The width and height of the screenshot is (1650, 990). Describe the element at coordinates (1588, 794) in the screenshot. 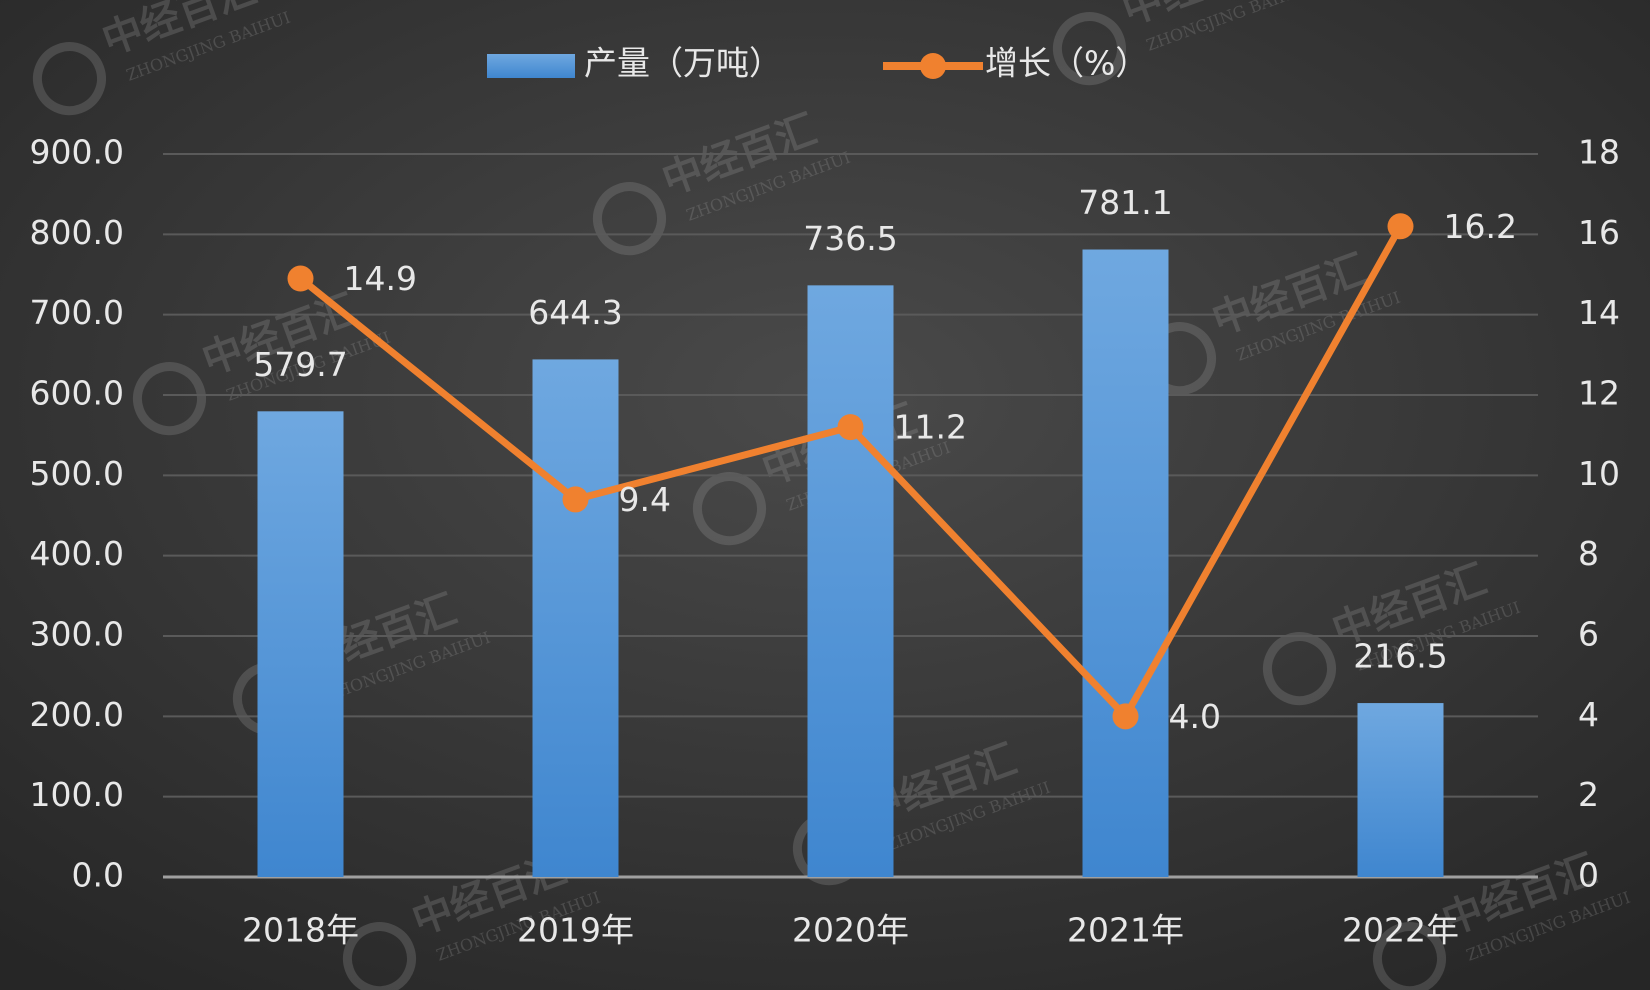

I see `y2-tick-label: 2` at that location.